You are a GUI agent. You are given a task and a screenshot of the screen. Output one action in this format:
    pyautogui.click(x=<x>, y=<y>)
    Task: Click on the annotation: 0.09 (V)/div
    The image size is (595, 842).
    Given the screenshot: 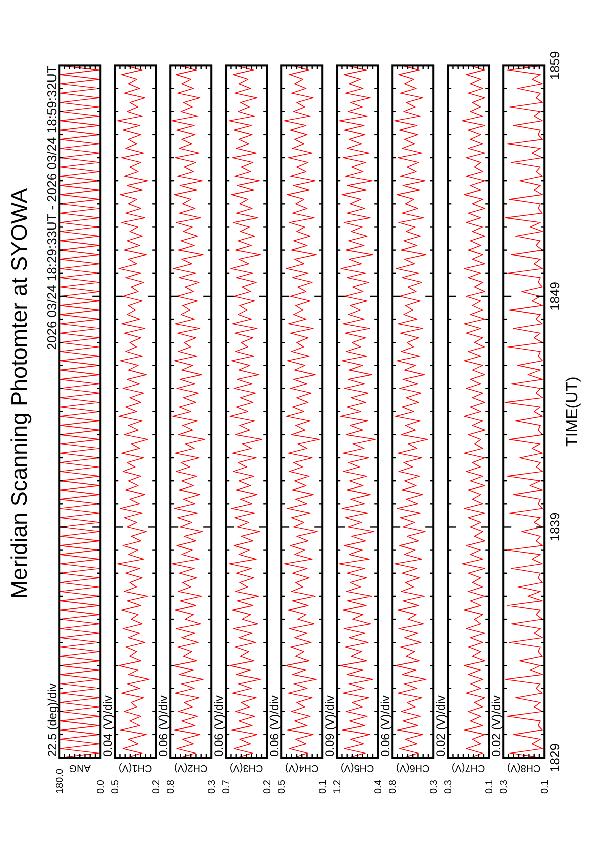 What is the action you would take?
    pyautogui.click(x=330, y=726)
    